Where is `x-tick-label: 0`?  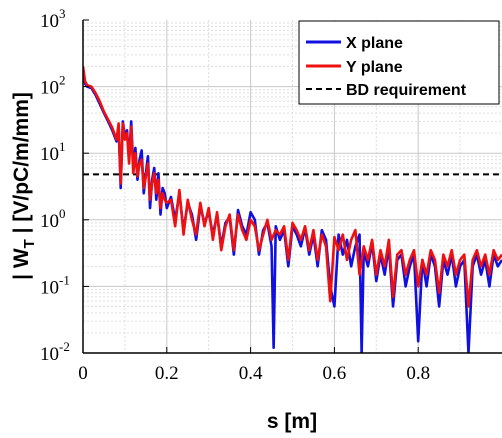
x-tick-label: 0 is located at coordinates (83, 373).